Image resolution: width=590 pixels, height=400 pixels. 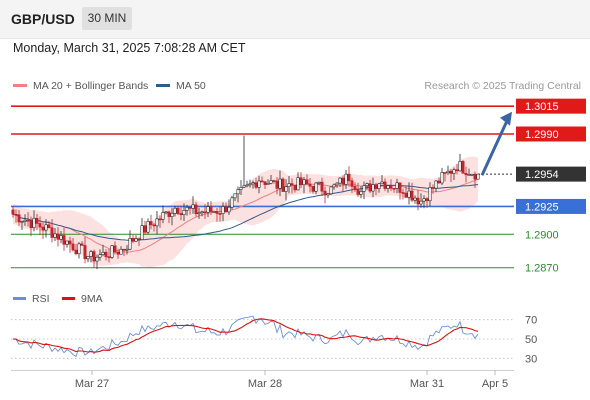 What do you see at coordinates (551, 134) in the screenshot?
I see `level-label-1.2990: 1.2990` at bounding box center [551, 134].